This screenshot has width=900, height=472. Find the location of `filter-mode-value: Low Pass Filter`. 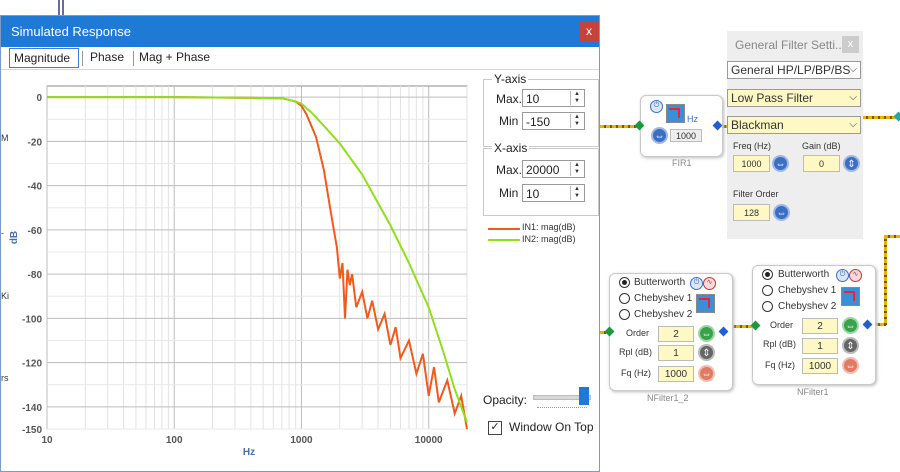

filter-mode-value: Low Pass Filter is located at coordinates (772, 98).